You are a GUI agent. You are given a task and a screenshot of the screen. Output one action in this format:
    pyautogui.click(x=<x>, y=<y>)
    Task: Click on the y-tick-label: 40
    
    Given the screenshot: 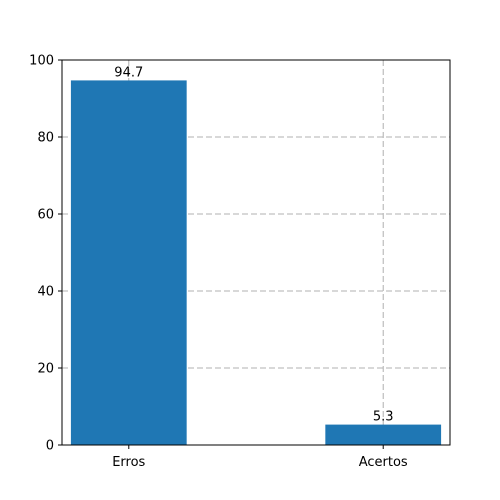 What is the action you would take?
    pyautogui.click(x=45, y=292)
    